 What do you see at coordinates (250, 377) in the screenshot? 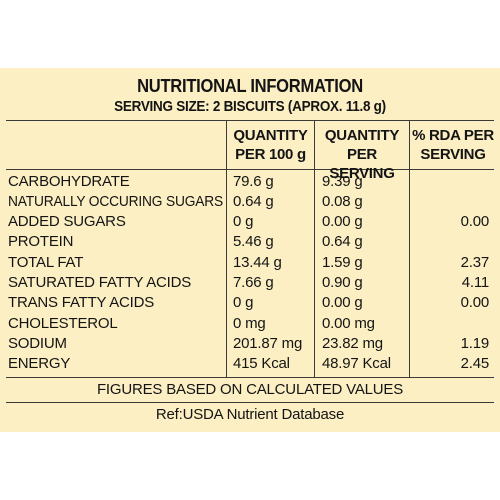
I see `rule-table-bottom` at bounding box center [250, 377].